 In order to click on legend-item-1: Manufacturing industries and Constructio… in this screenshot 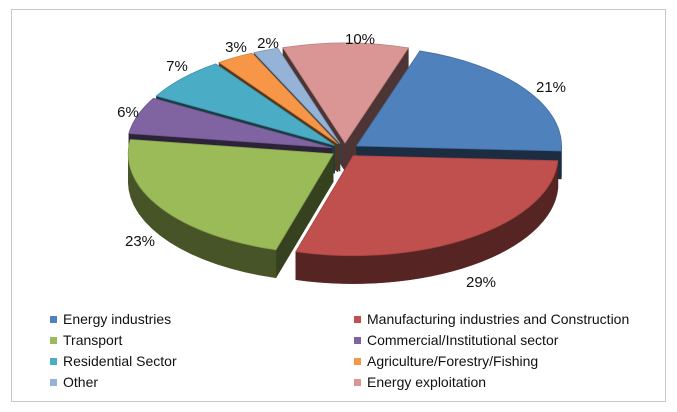, I will do `click(491, 319)`.